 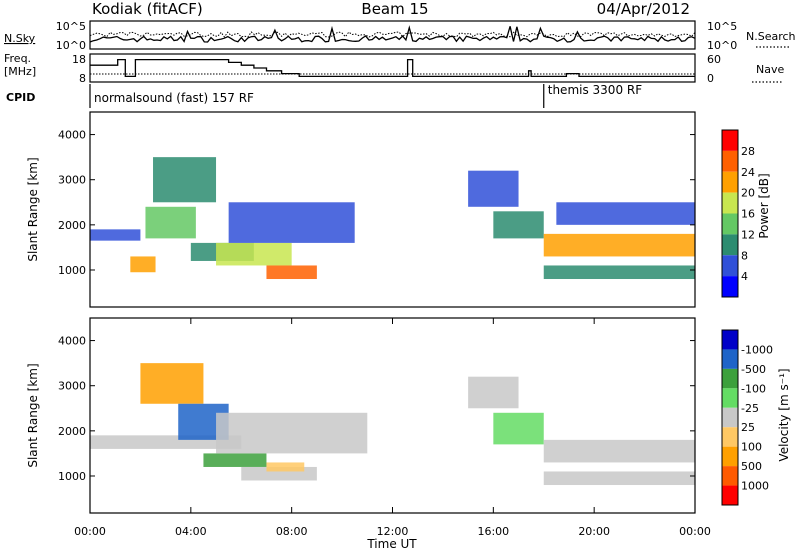 I want to click on colorbar-tick-label: 4, so click(x=744, y=276).